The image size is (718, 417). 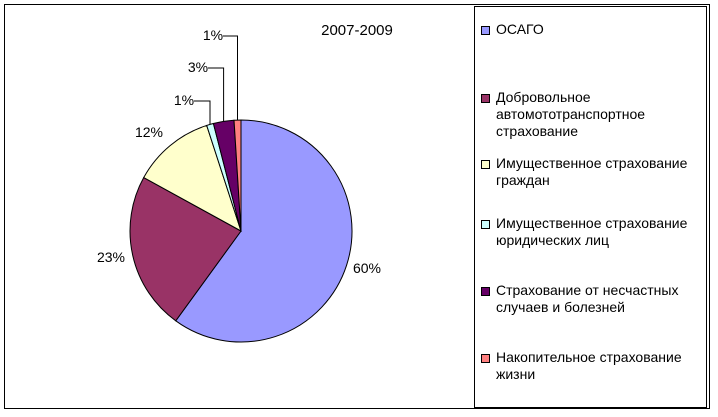 What do you see at coordinates (149, 132) in the screenshot?
I see `data-label-property-citizens: 12%` at bounding box center [149, 132].